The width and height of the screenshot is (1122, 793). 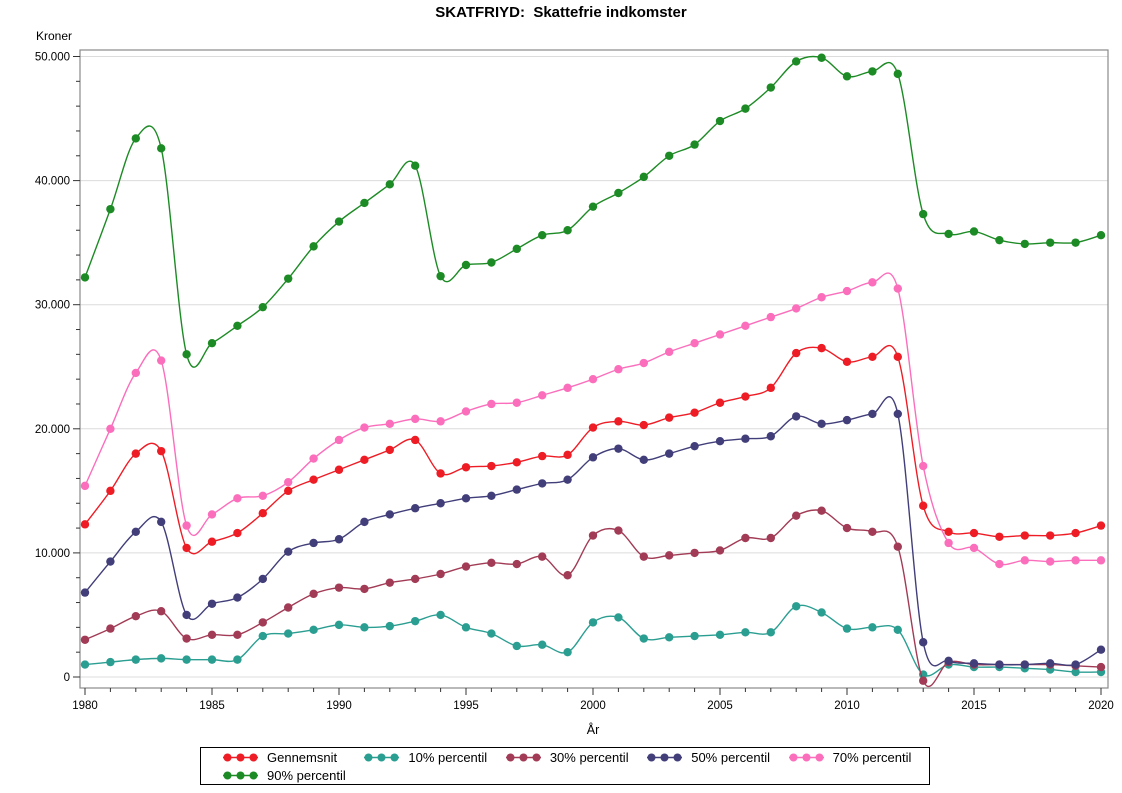 I want to click on x-tick-label: 1985, so click(x=212, y=706).